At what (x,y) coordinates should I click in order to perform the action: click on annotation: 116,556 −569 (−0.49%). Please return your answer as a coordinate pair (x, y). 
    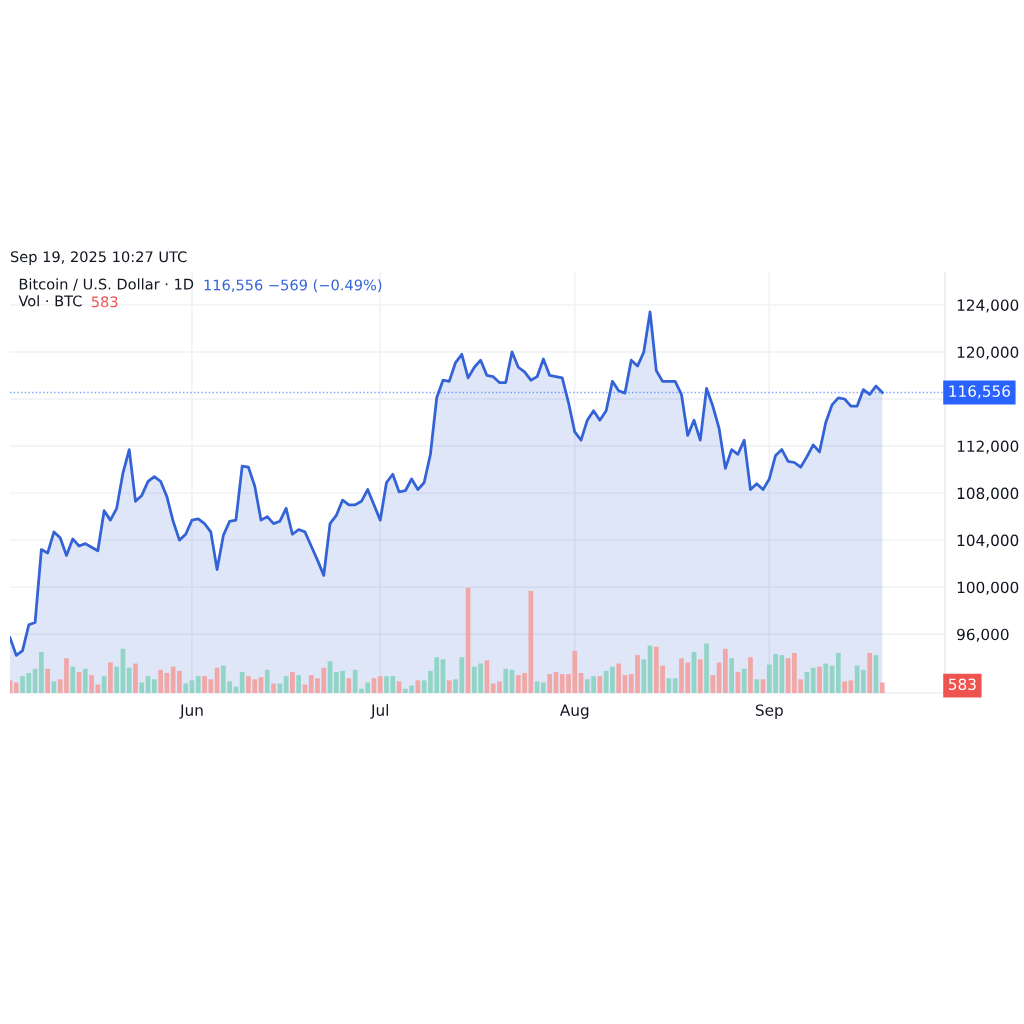
    Looking at the image, I should click on (293, 286).